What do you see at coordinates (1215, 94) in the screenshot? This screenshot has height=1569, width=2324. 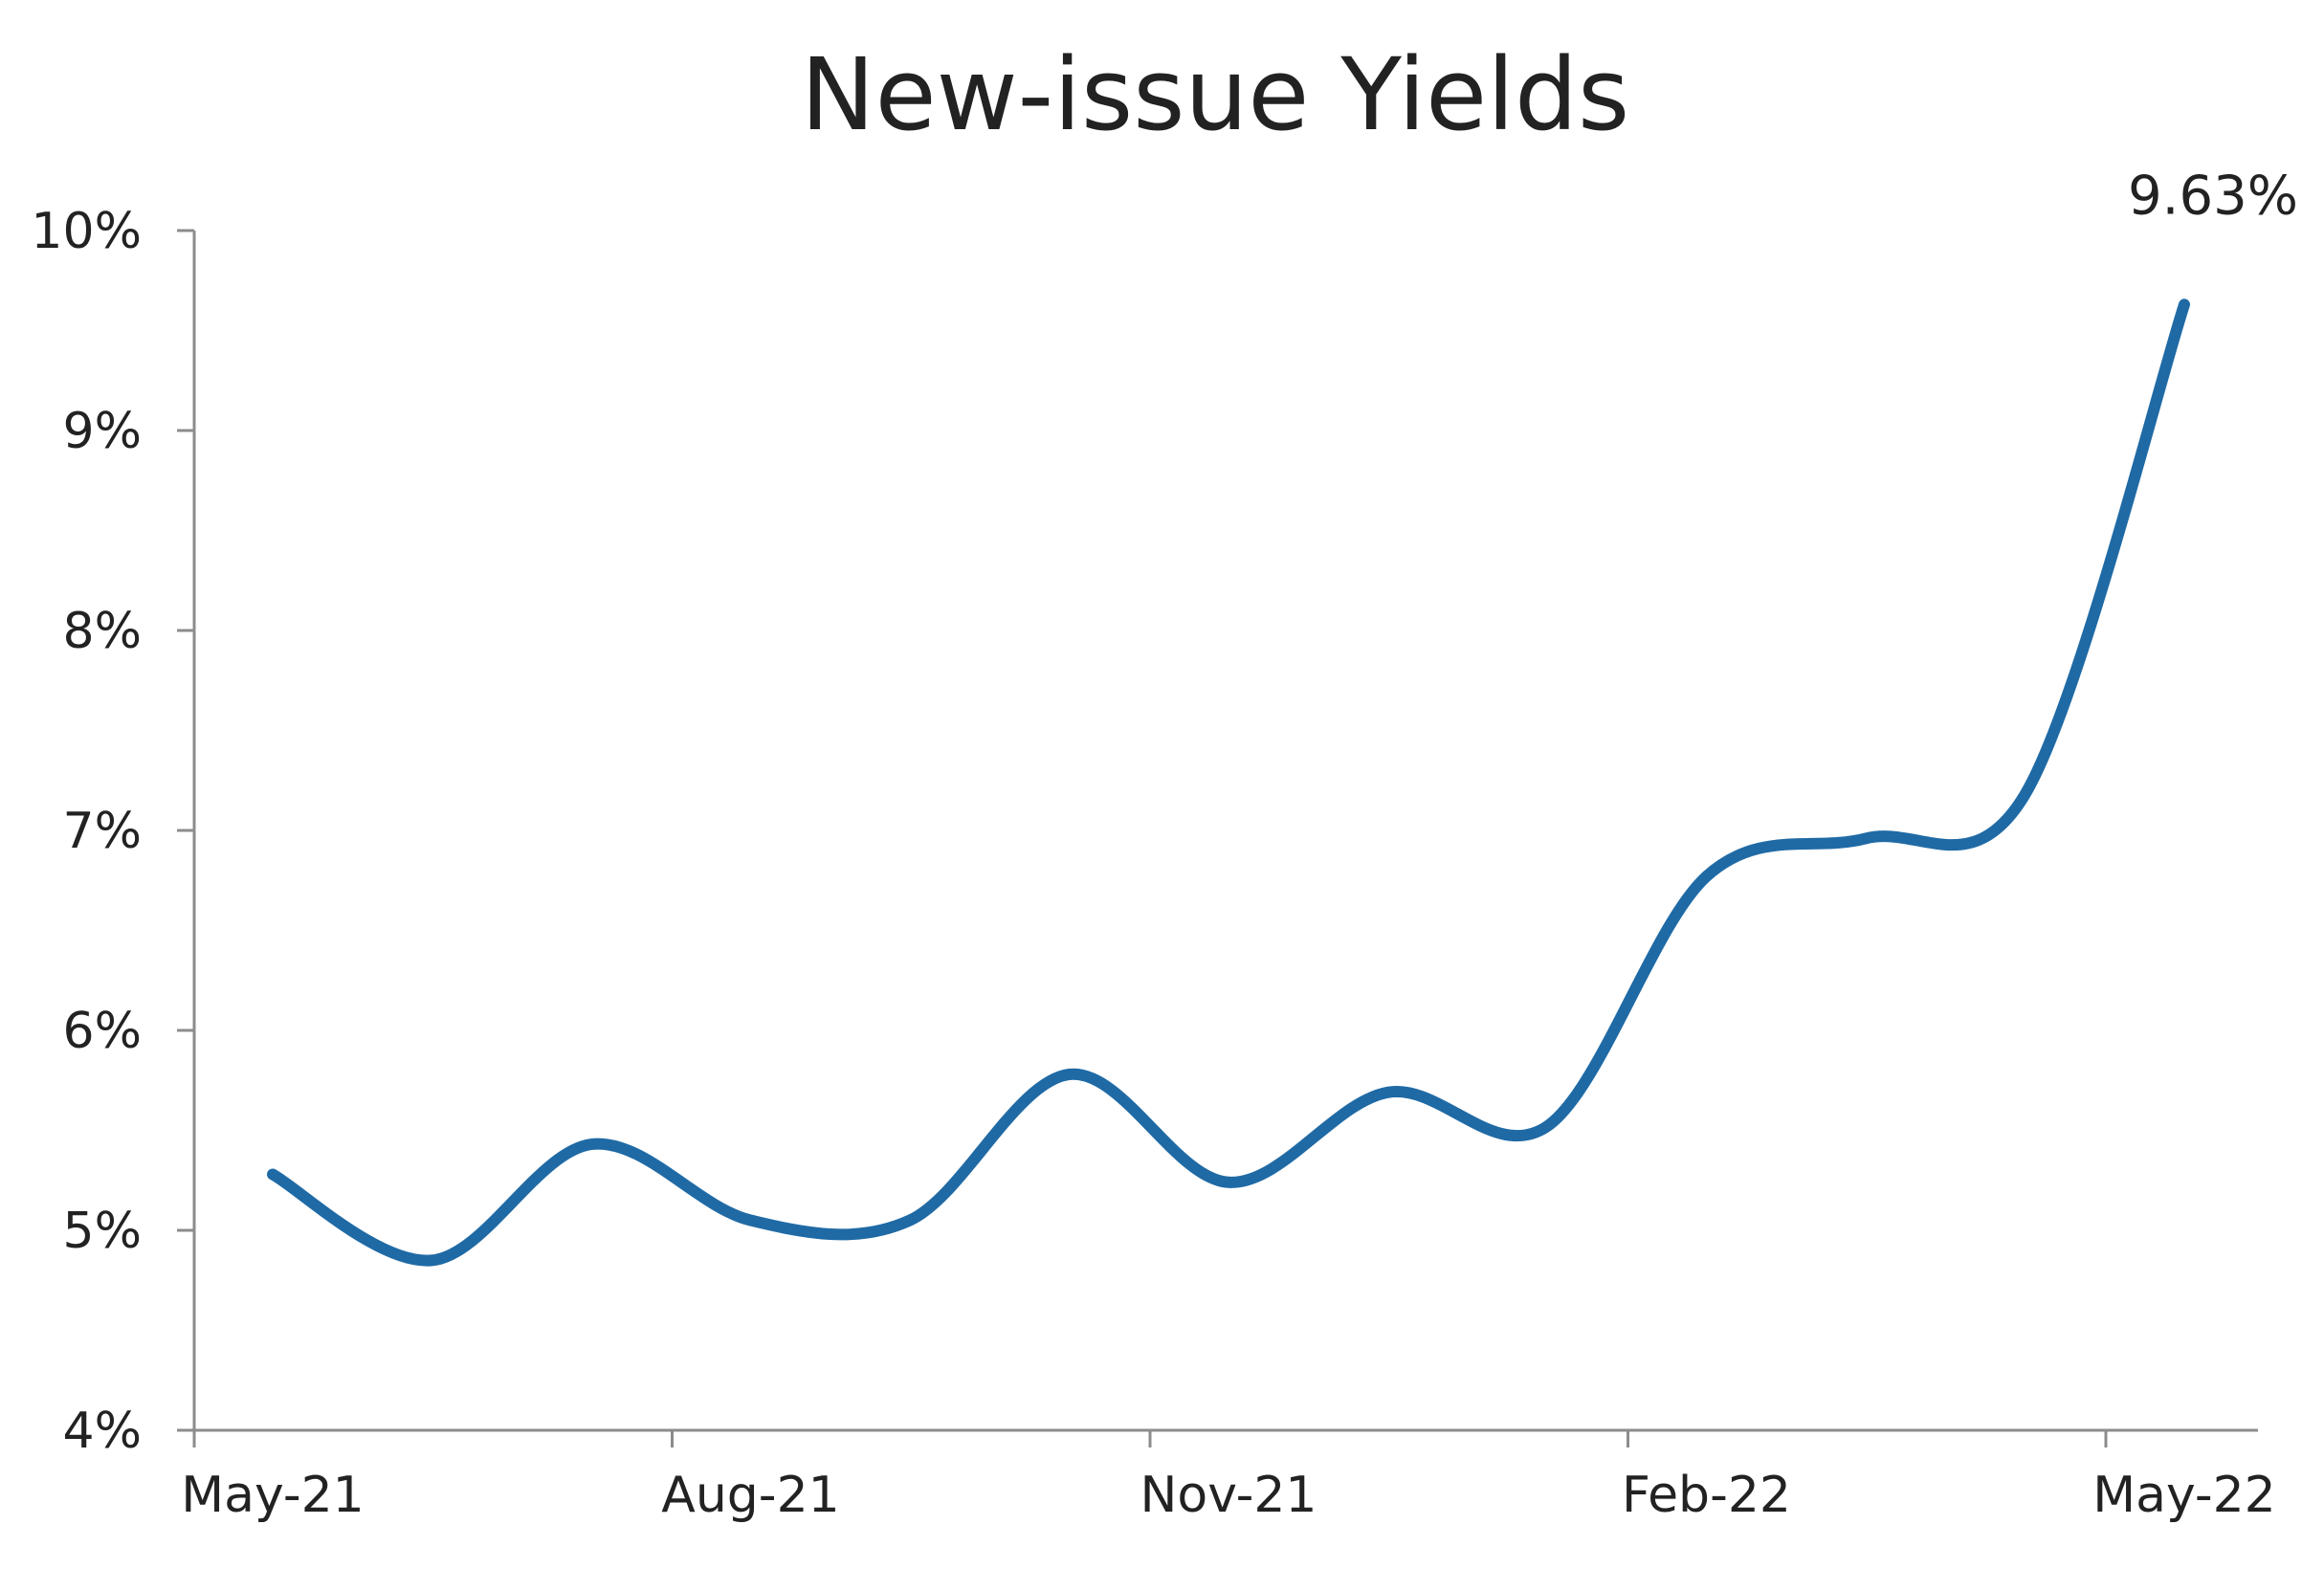 I see `chart-title: New-issue Yields` at bounding box center [1215, 94].